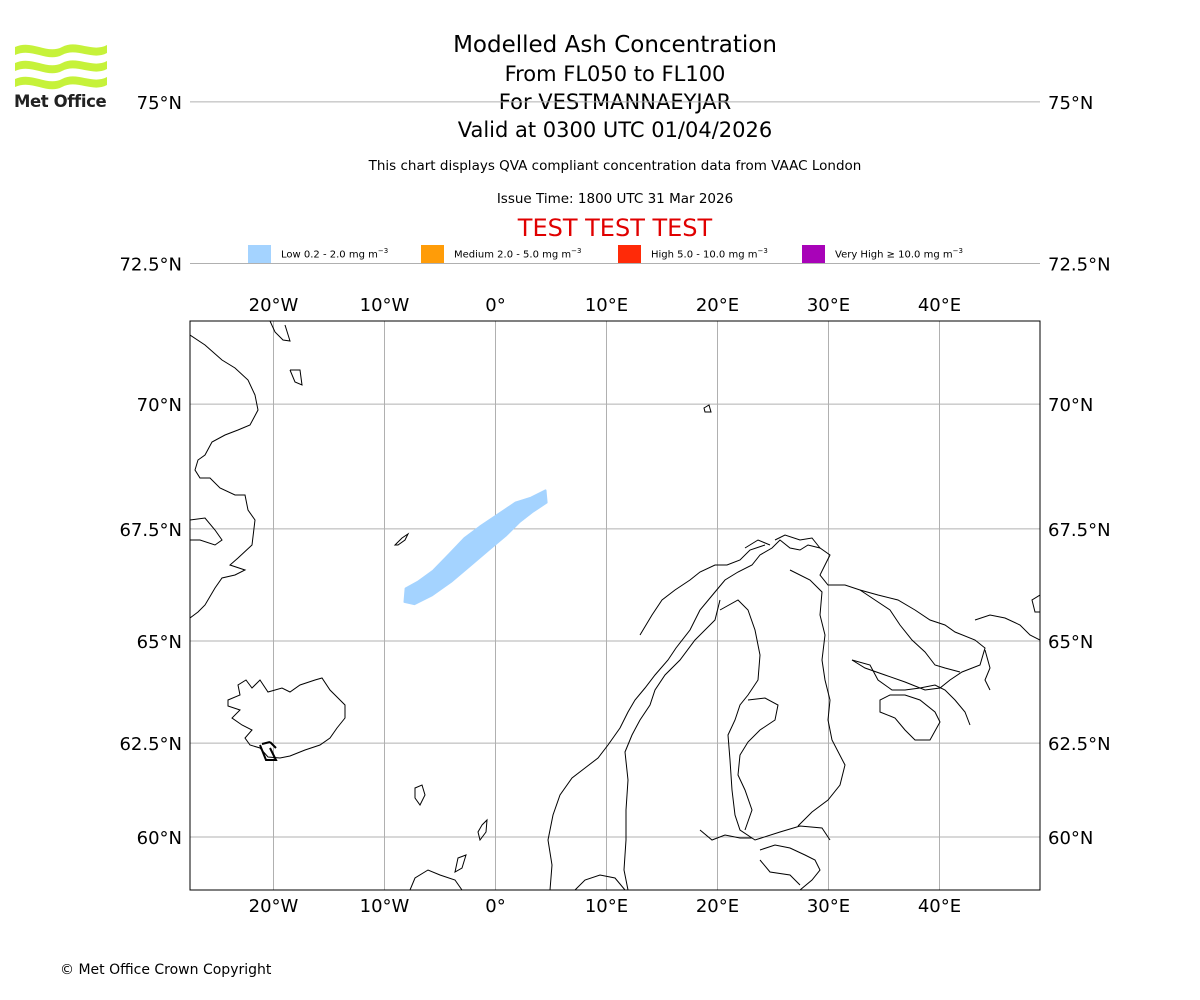 This screenshot has height=1000, width=1200. I want to click on russia-coast, so click(910, 665).